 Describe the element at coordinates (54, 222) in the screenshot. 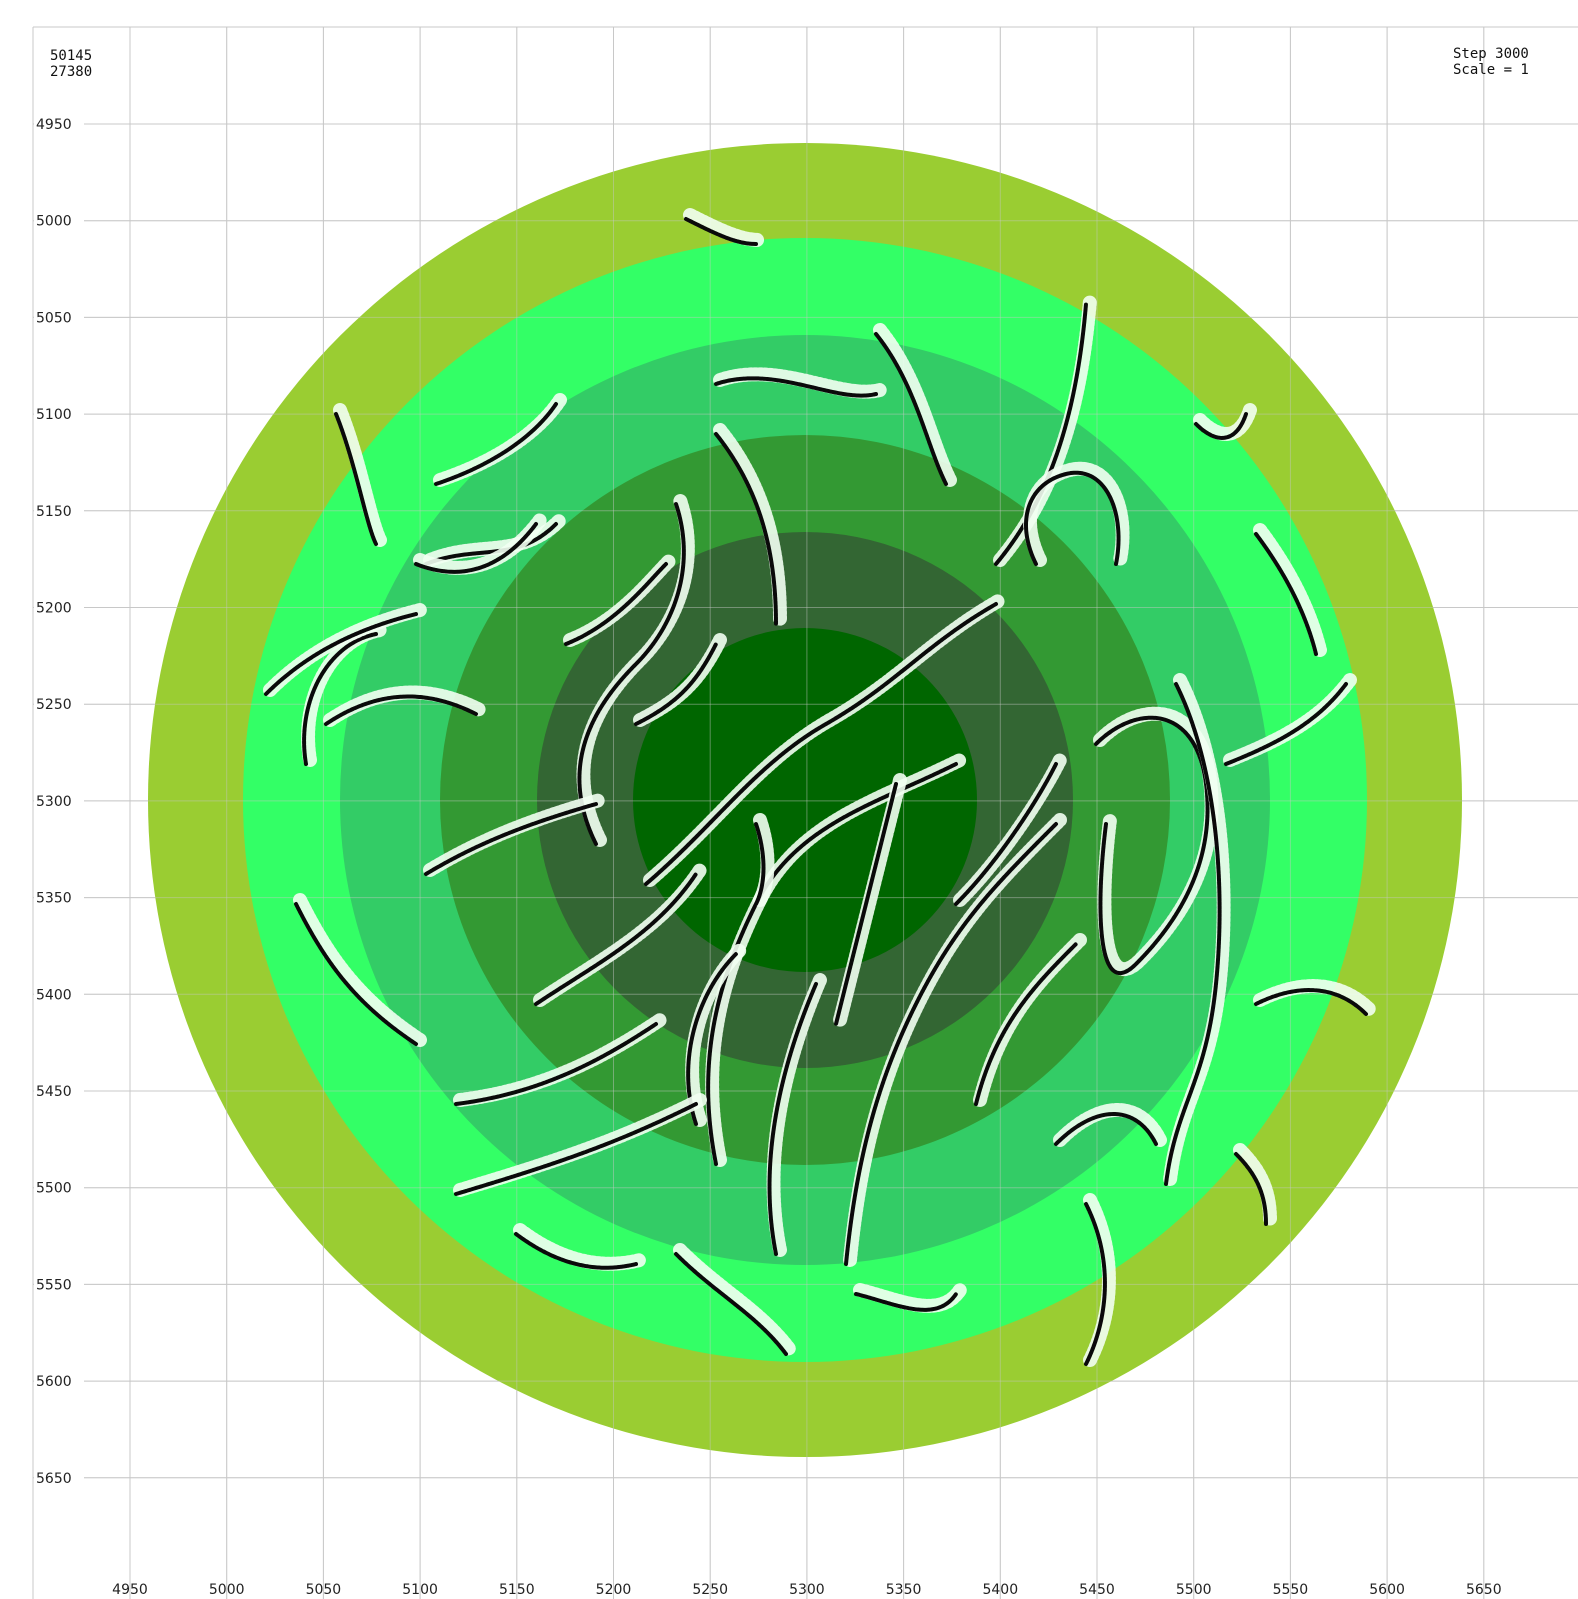

I see `y-tick-label: 5000` at that location.